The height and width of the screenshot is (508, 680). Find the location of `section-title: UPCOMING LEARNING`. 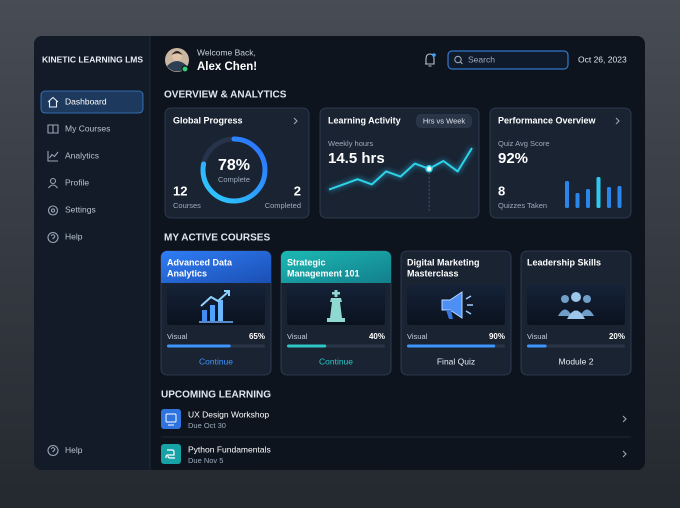

section-title: UPCOMING LEARNING is located at coordinates (216, 395).